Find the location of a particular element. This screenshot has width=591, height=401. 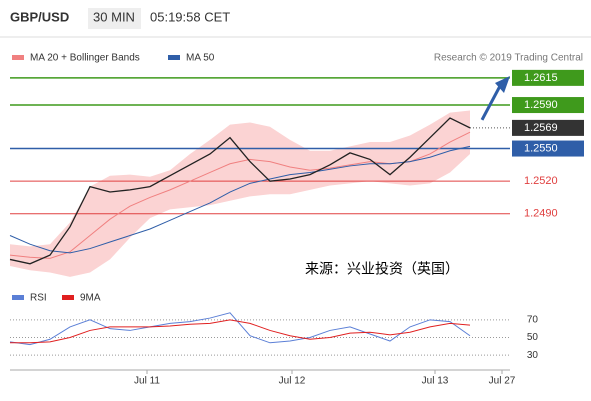

x-tick-label: Jul 27 is located at coordinates (502, 381).